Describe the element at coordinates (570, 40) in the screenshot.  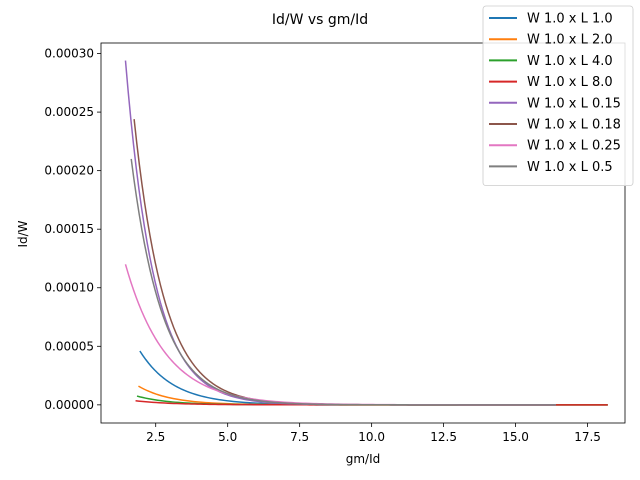
I see `legend-entry: W 1.0 x L 2.0` at that location.